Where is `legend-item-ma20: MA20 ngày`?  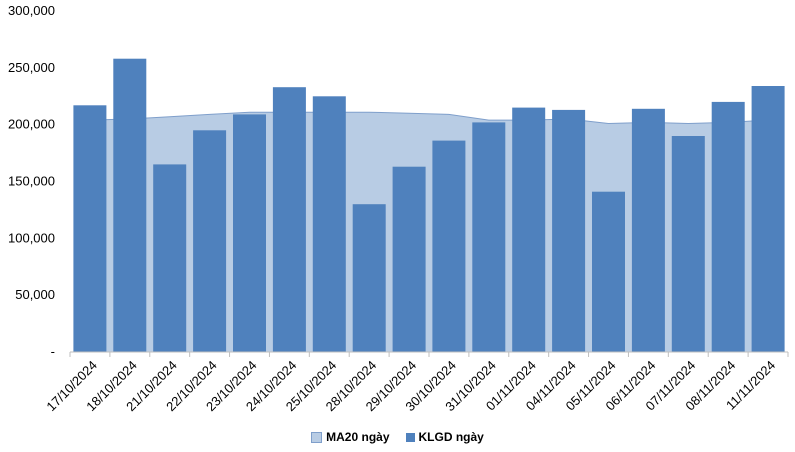 legend-item-ma20: MA20 ngày is located at coordinates (350, 437).